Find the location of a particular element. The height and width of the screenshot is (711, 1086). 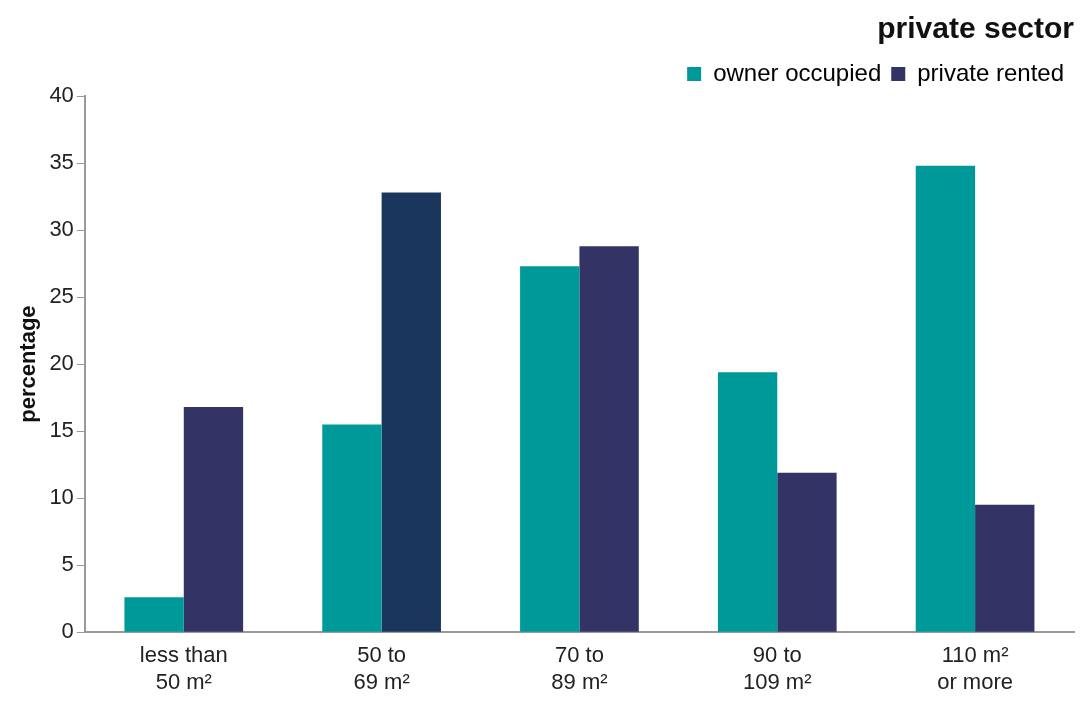

y-tick-label: 30 is located at coordinates (61, 229).